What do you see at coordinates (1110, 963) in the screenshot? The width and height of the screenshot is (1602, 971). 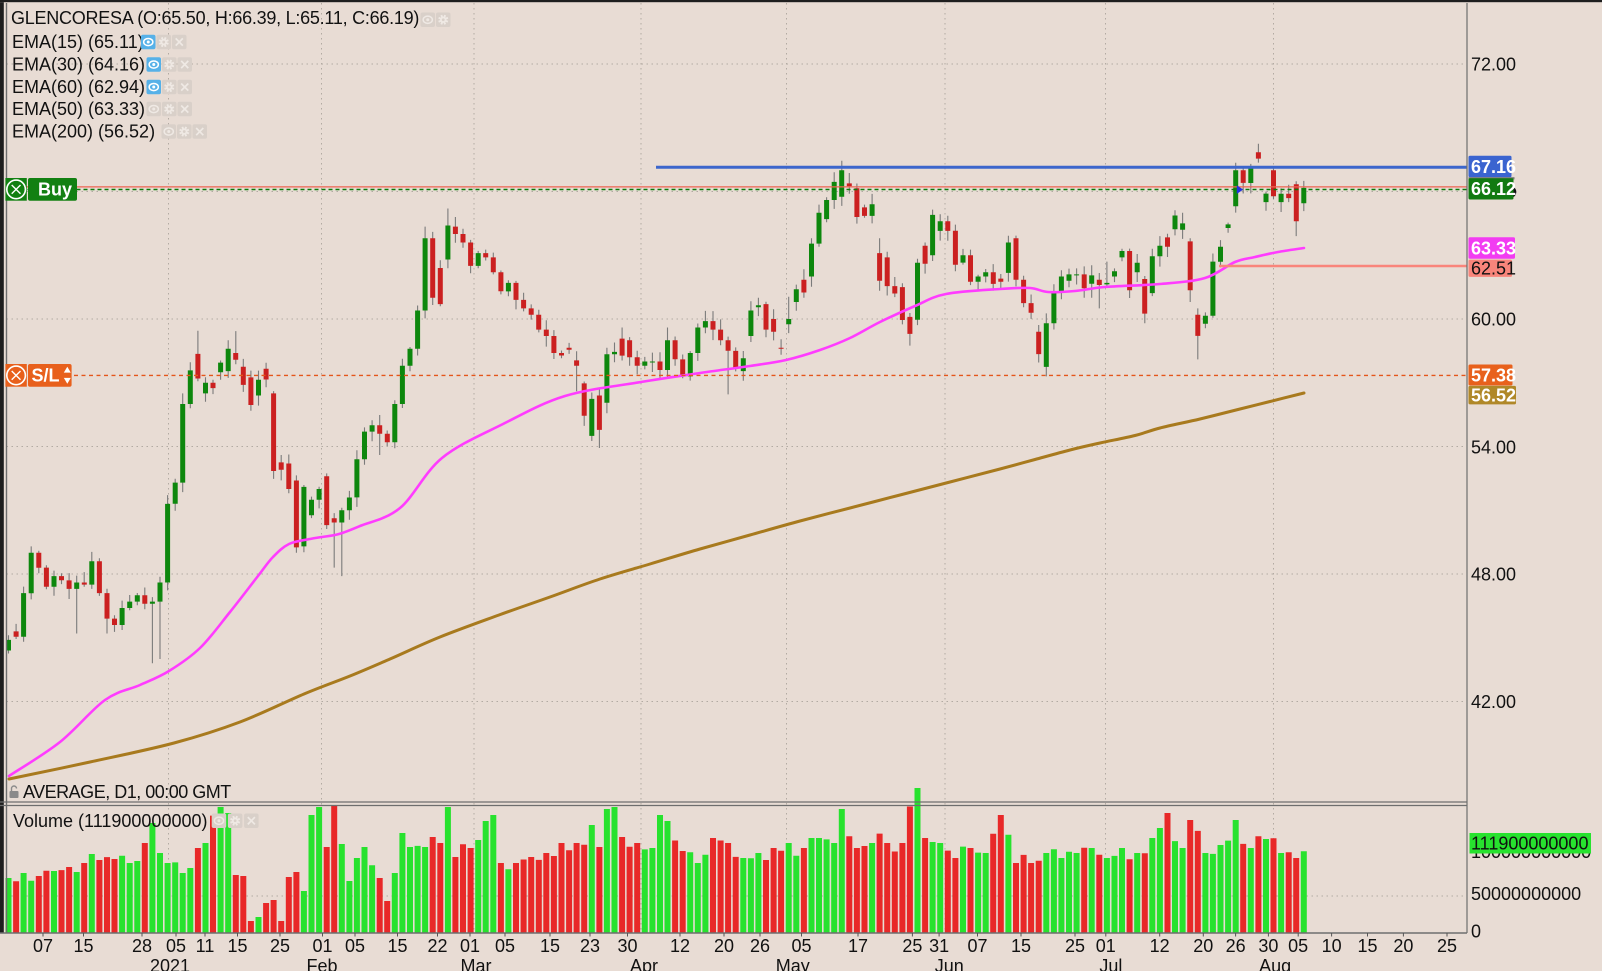 I see `svg-text: Jul` at bounding box center [1110, 963].